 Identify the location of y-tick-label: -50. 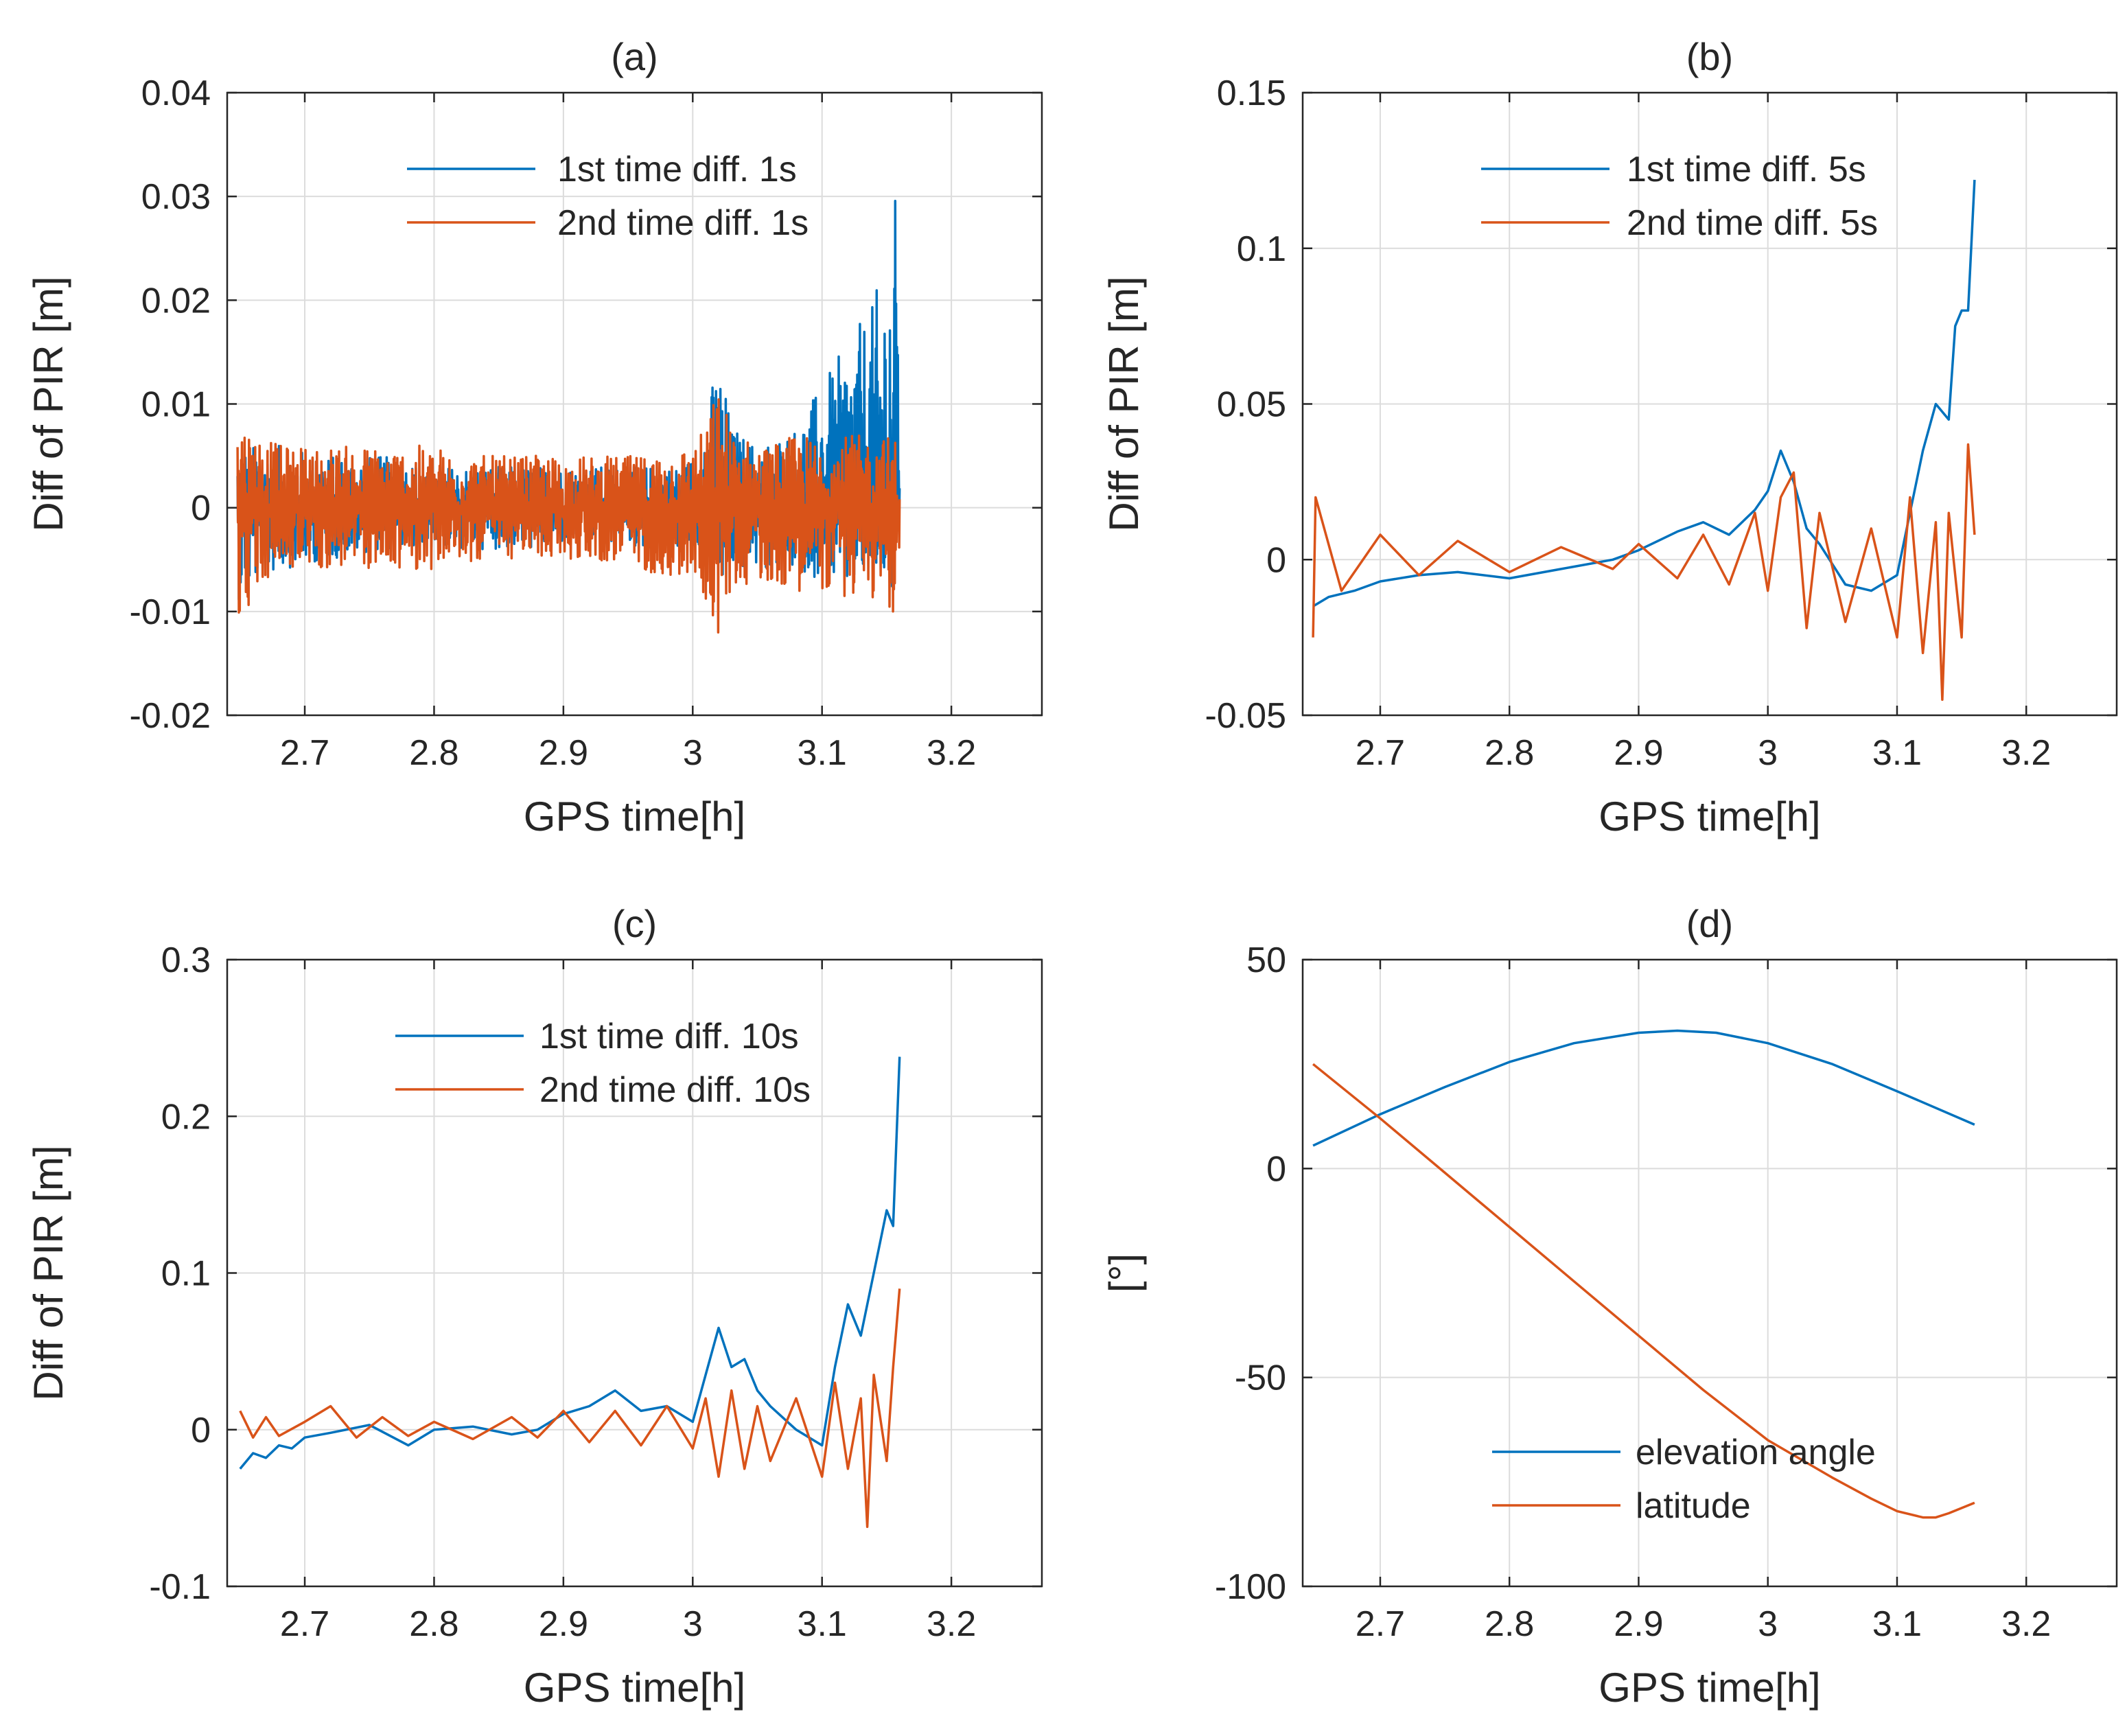
(1260, 1378).